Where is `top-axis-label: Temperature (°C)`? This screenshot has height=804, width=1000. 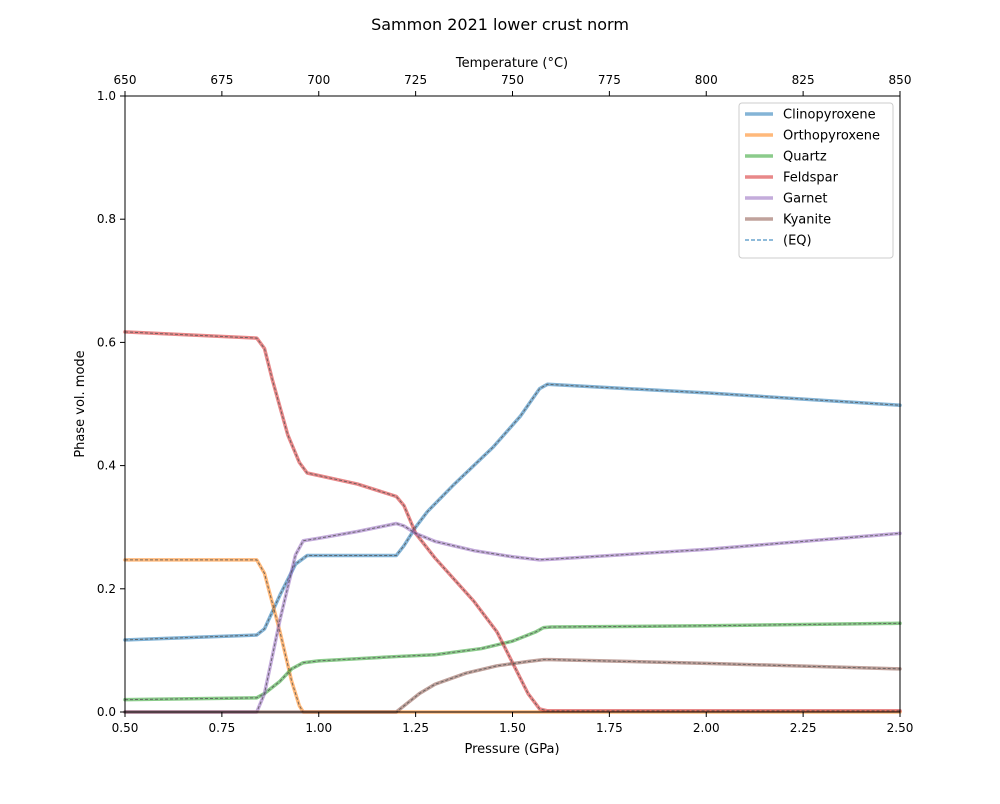
top-axis-label: Temperature (°C) is located at coordinates (511, 63).